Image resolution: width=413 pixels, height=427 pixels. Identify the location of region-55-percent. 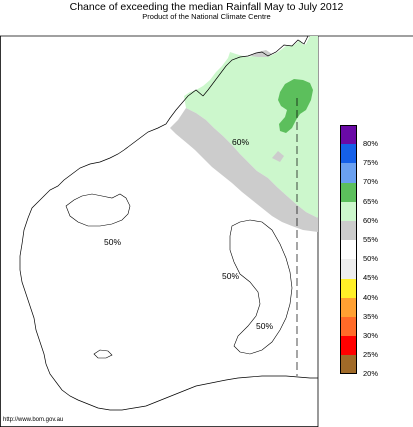
(244, 170).